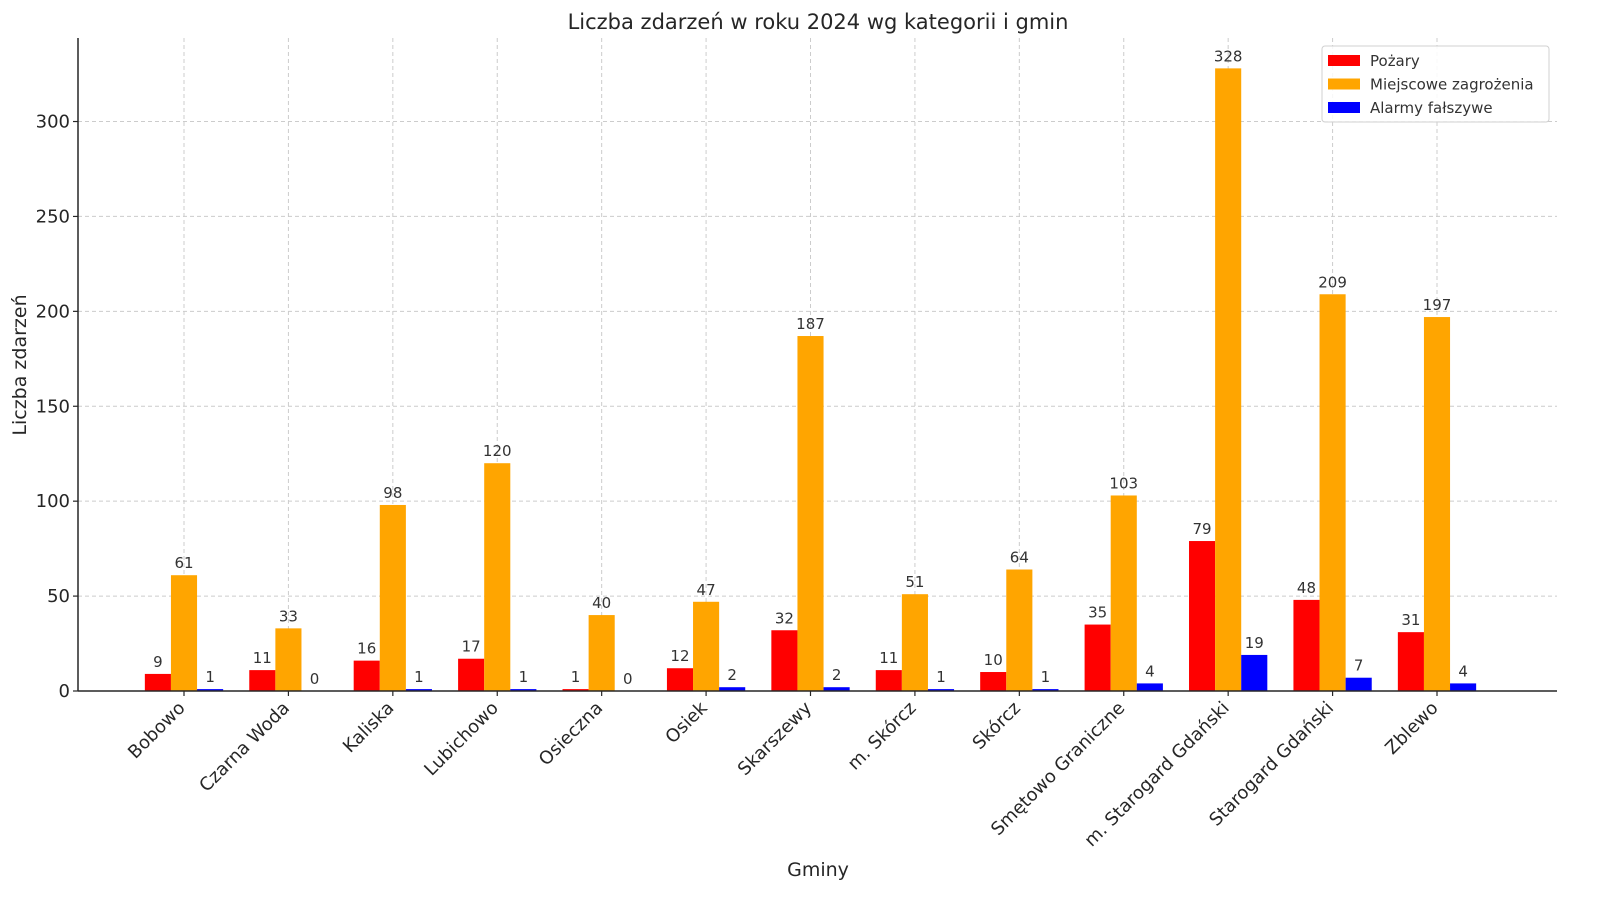 Image resolution: width=1600 pixels, height=909 pixels. I want to click on y-tick-label: 100, so click(53, 501).